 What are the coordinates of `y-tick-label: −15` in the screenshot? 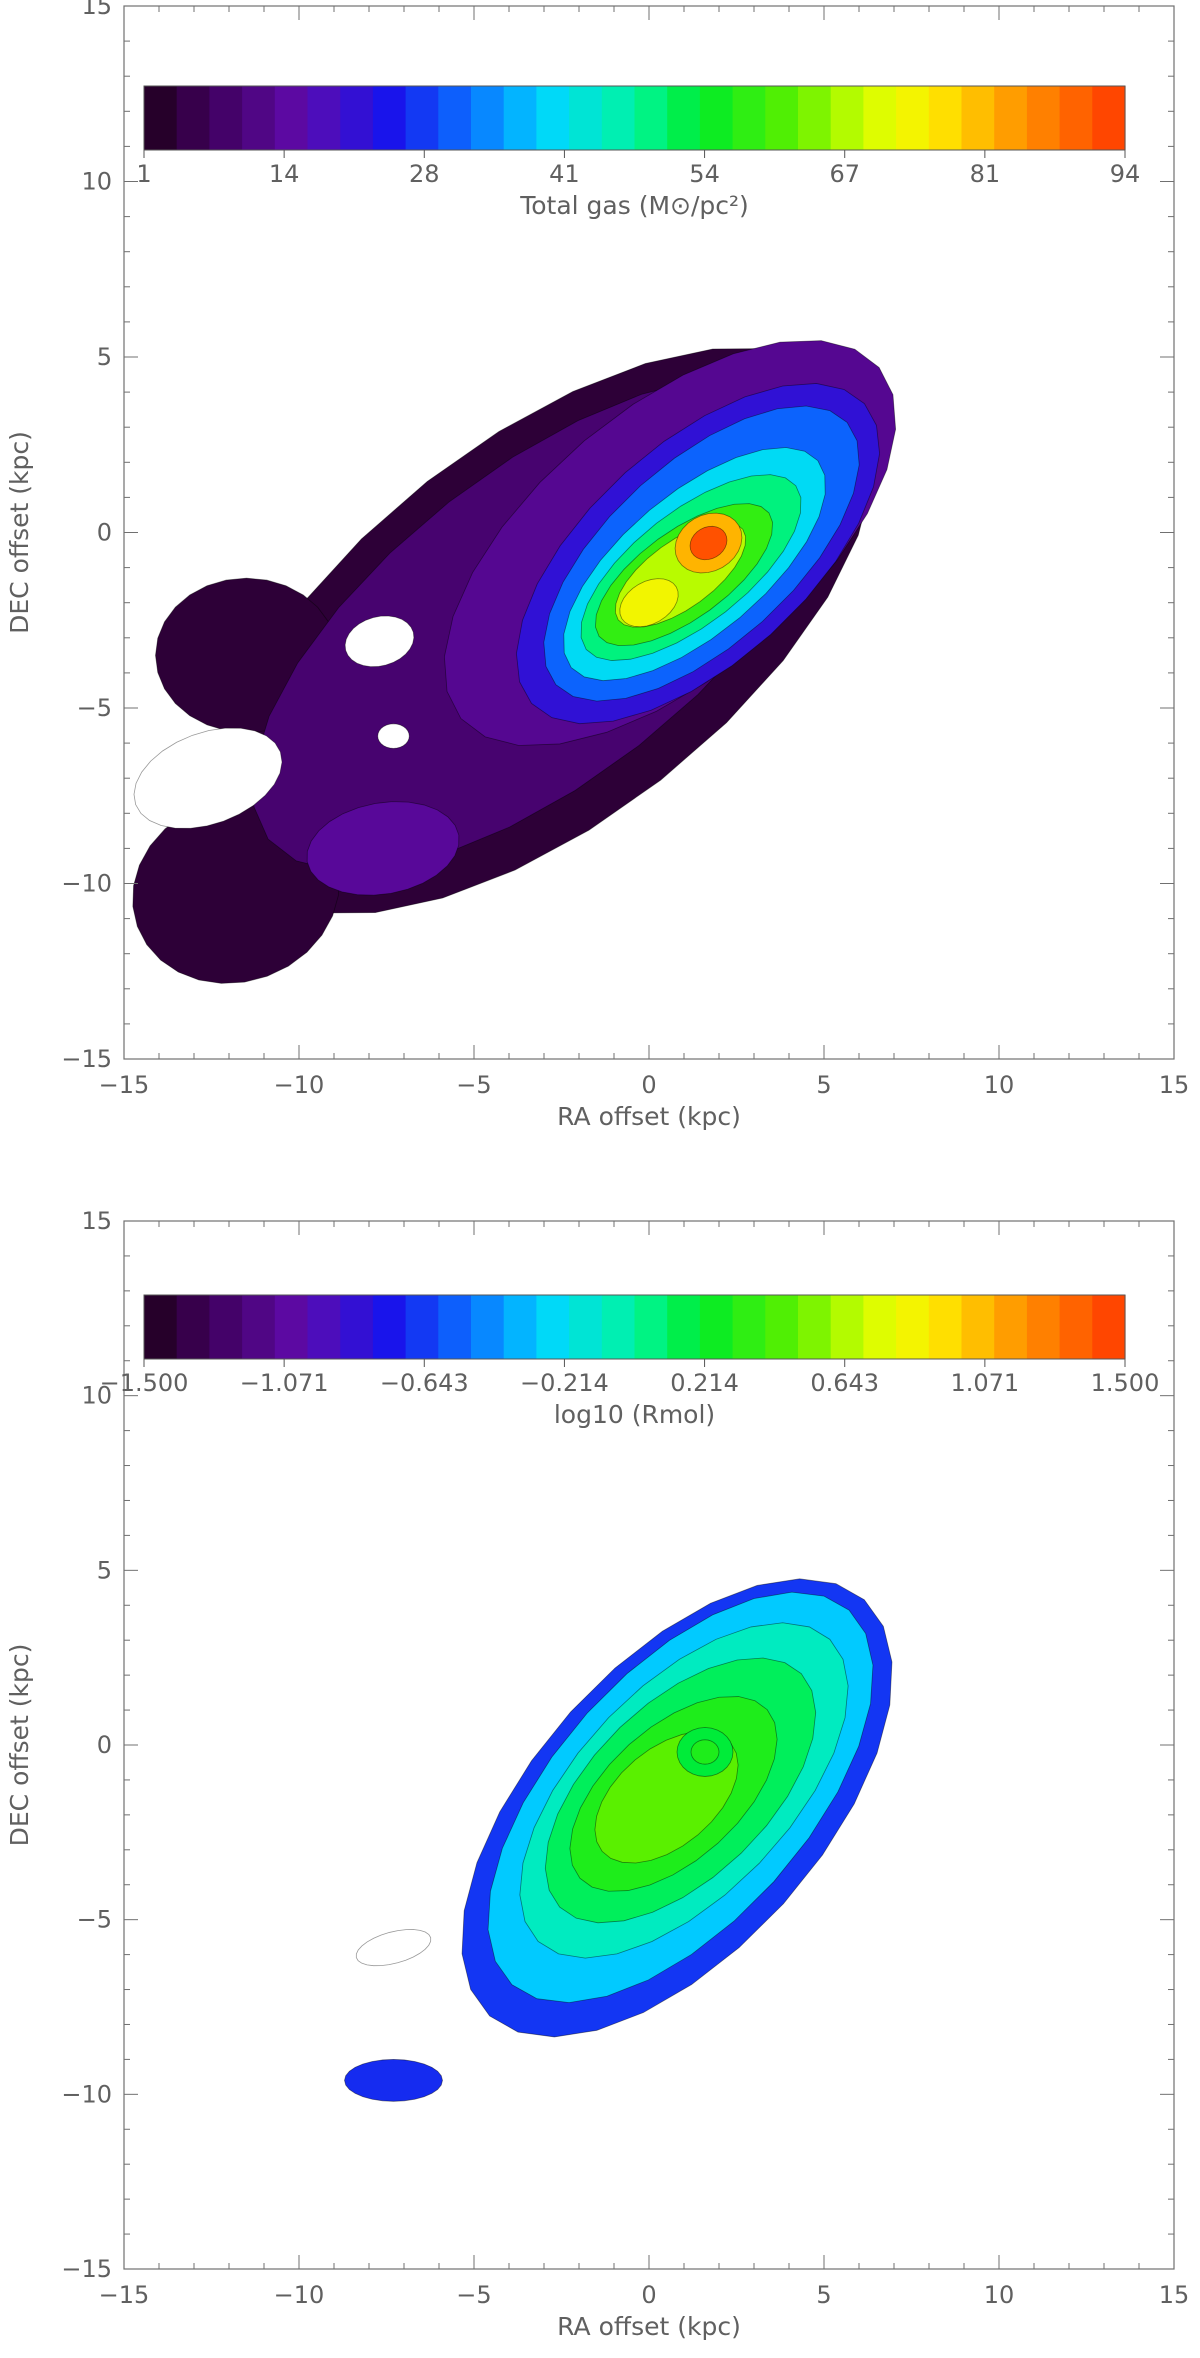 It's located at (86, 1059).